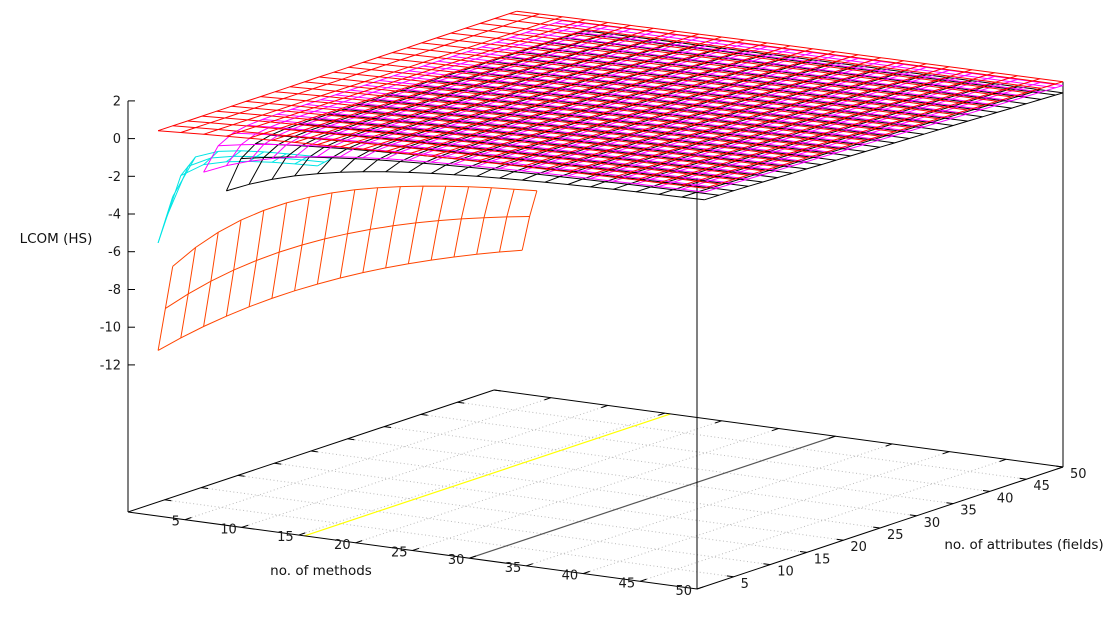  I want to click on base-marker-lines, so click(570, 486).